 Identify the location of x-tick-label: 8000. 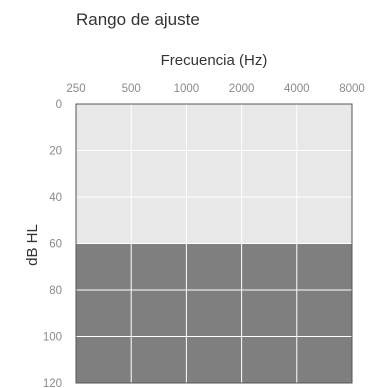
(352, 89).